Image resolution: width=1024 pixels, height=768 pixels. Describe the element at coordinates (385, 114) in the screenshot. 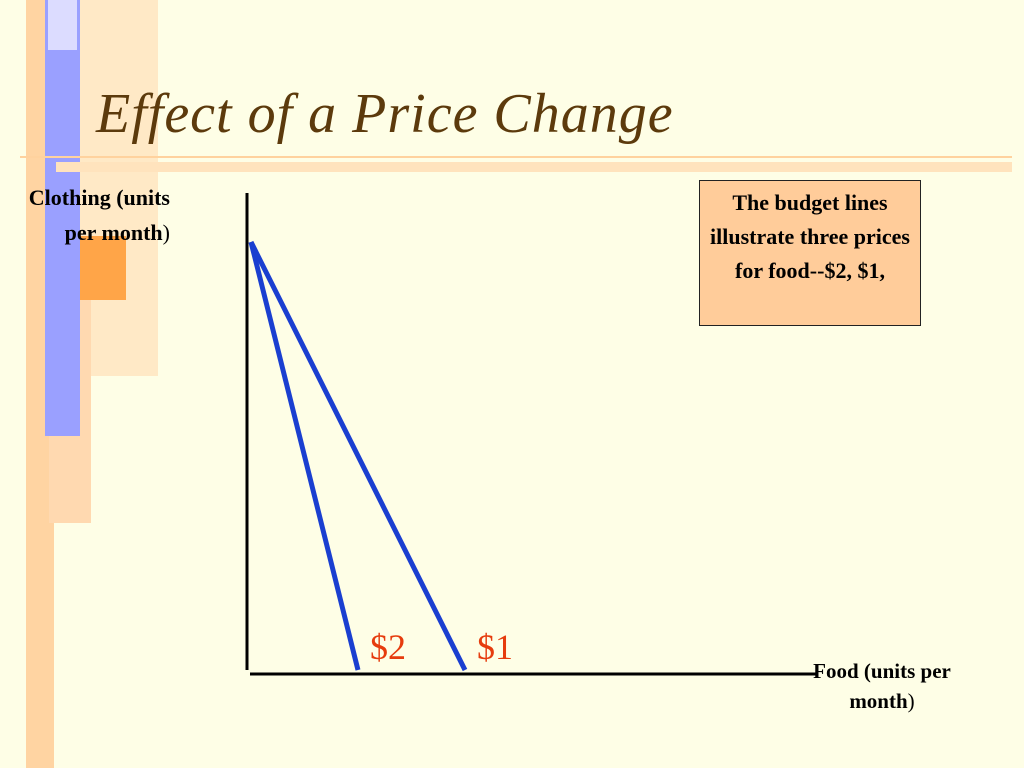

I see `slide-title: Effect of a Price Change` at that location.